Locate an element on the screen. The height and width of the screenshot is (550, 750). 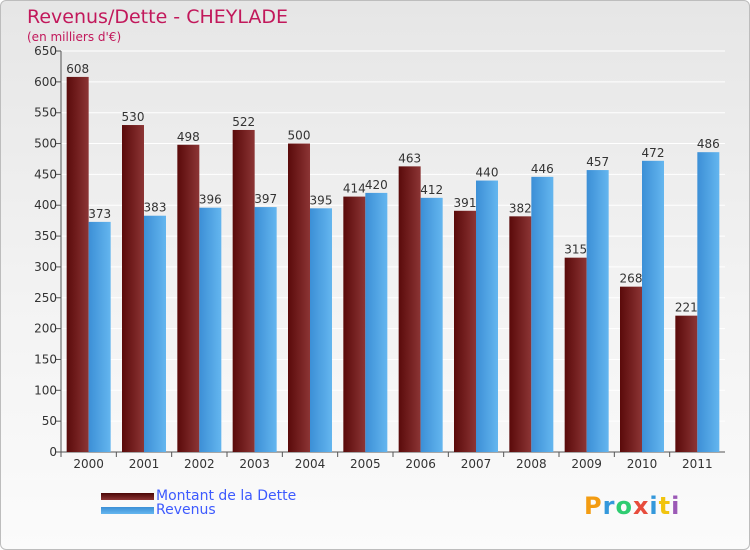
data-label-revenus: 397 is located at coordinates (265, 199).